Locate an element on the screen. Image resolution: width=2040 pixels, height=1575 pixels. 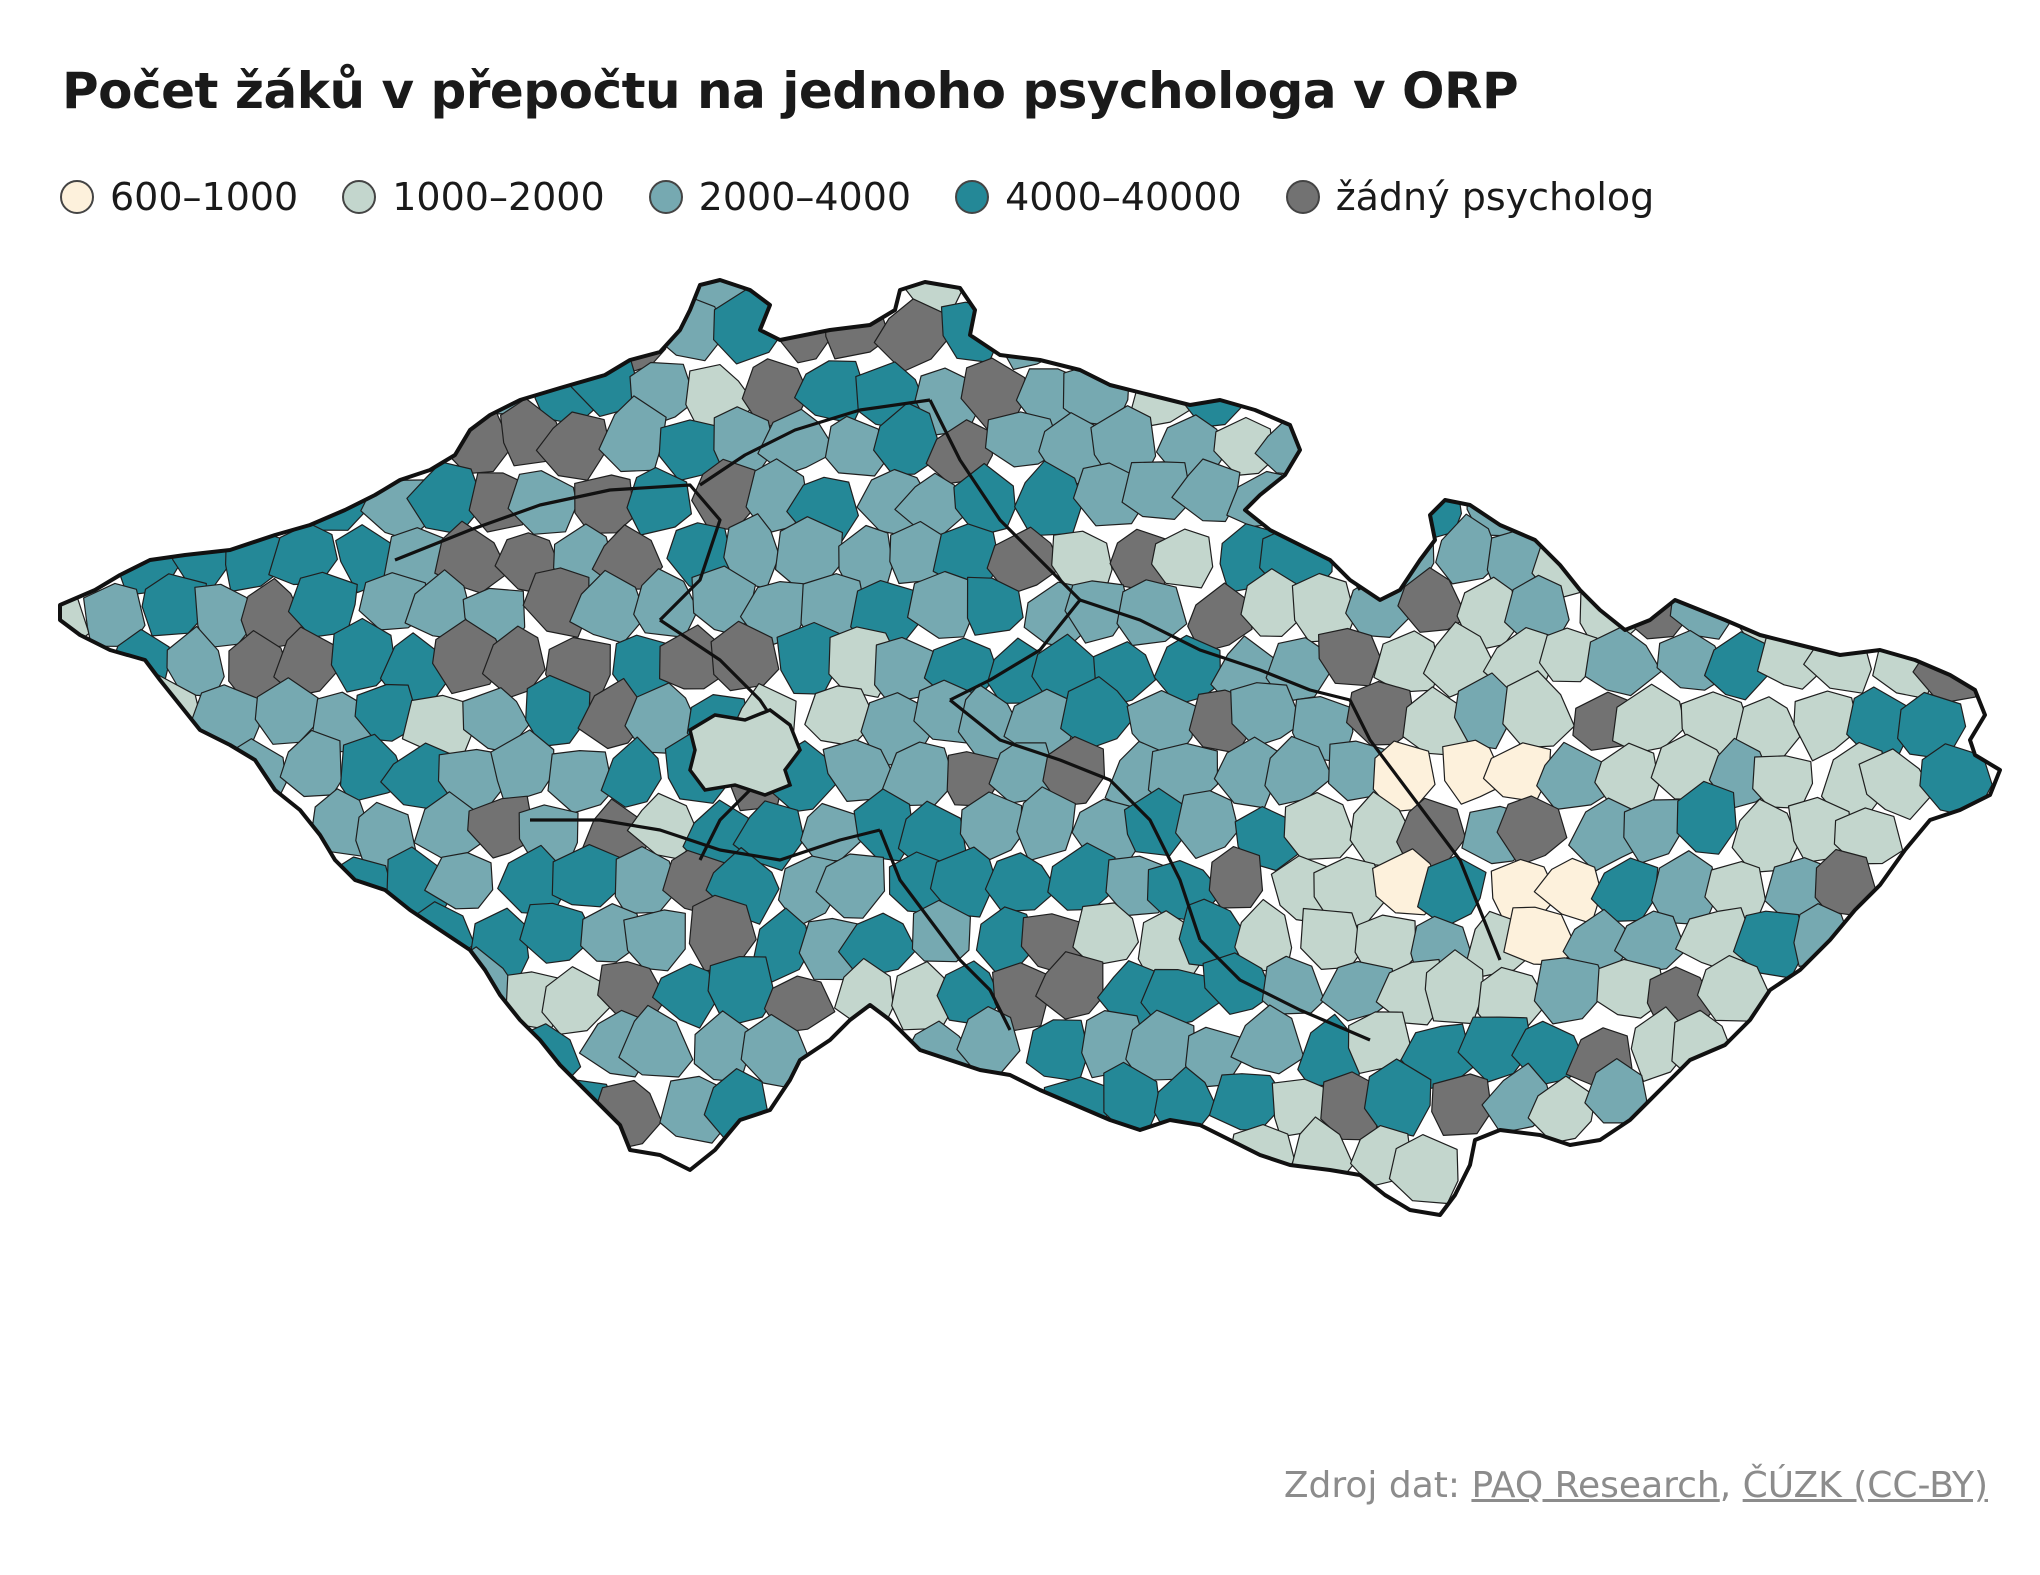
legend-item-2000-4000: 2000–4000 is located at coordinates (780, 197).